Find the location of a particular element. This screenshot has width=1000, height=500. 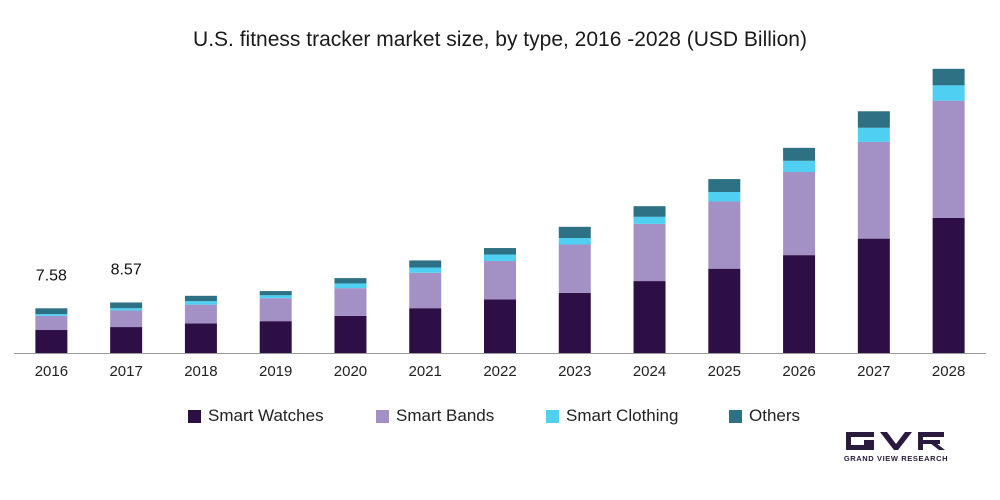

bar-smart-clothing-2020 is located at coordinates (350, 286).